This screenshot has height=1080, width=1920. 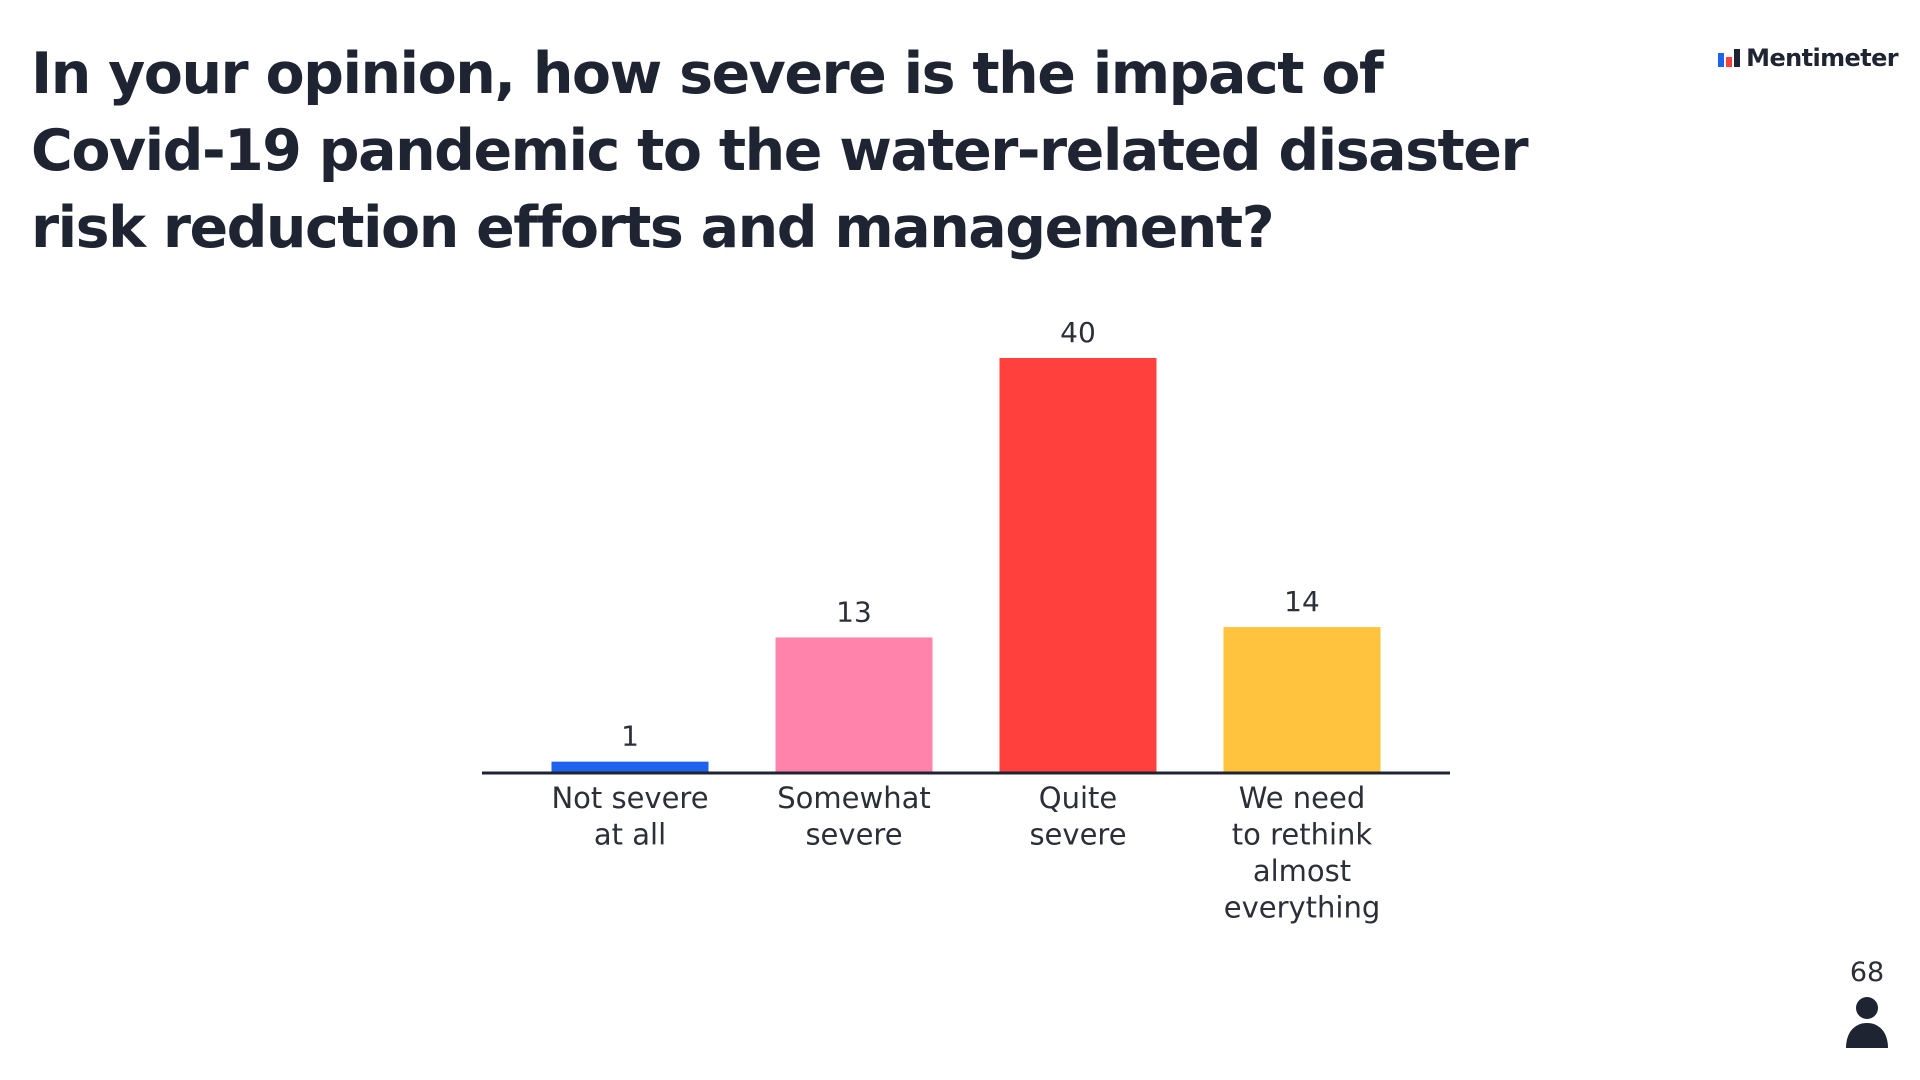 What do you see at coordinates (1867, 972) in the screenshot?
I see `participant-count: 68` at bounding box center [1867, 972].